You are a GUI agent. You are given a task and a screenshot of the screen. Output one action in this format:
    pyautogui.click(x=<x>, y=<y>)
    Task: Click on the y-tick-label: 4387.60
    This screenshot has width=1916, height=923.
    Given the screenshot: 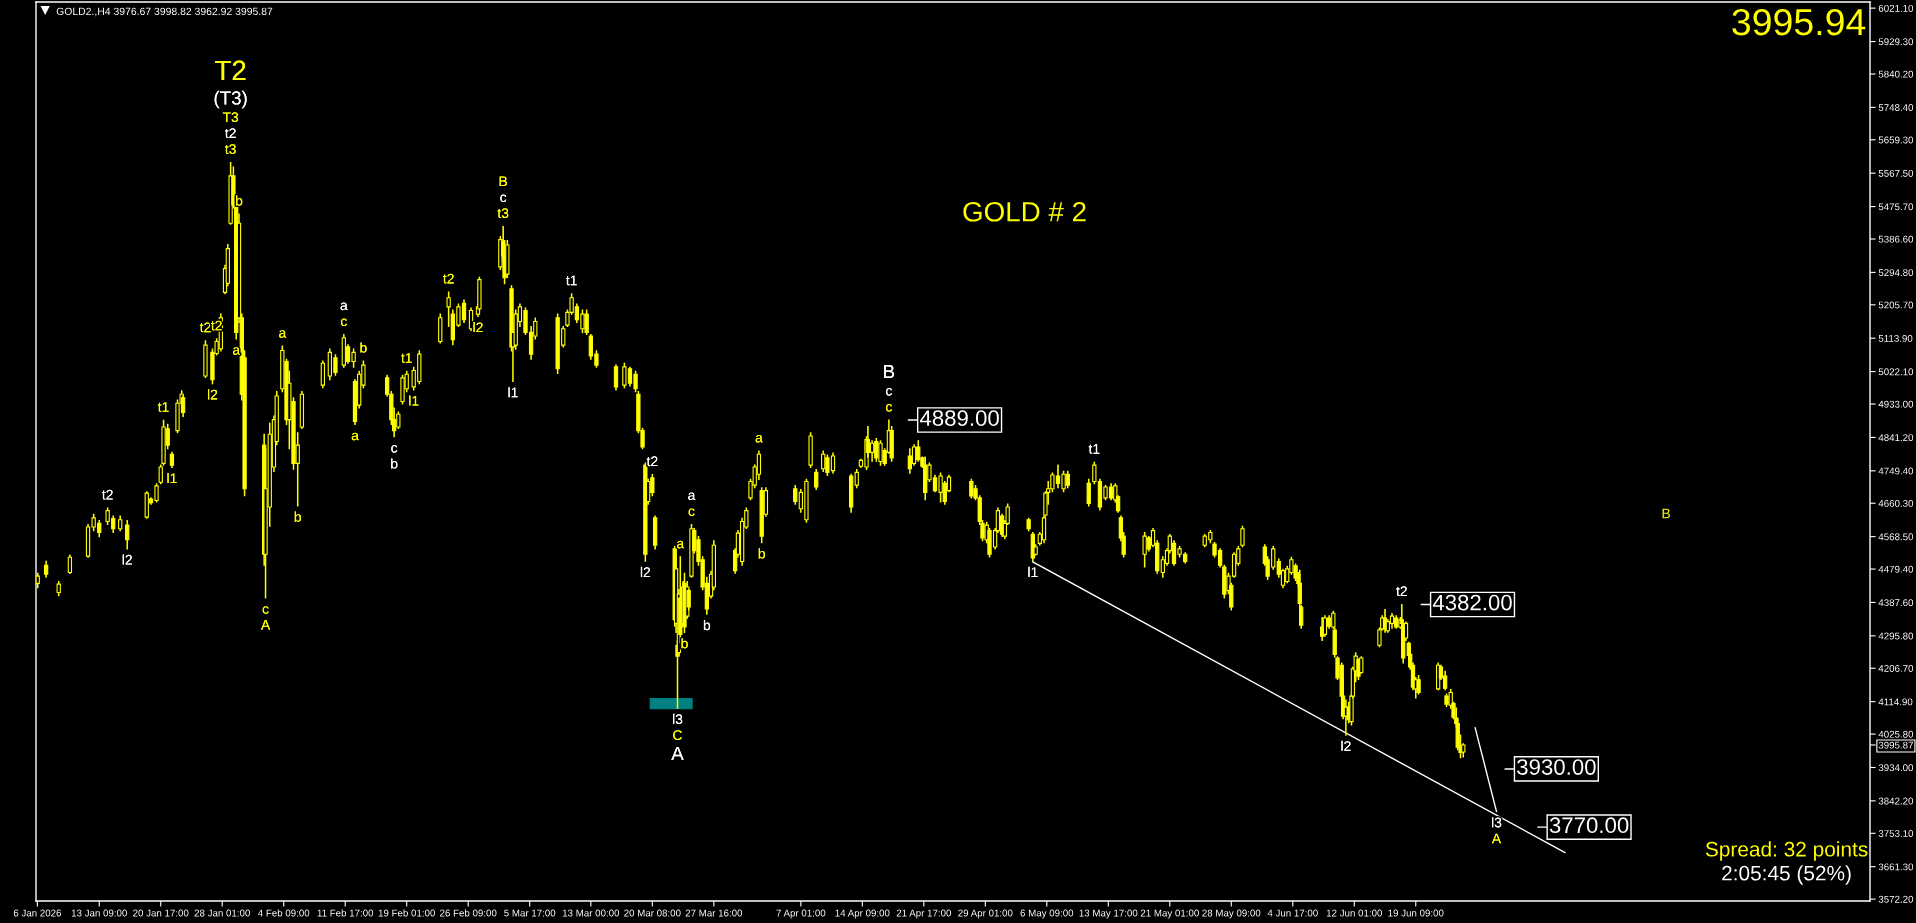 What is the action you would take?
    pyautogui.click(x=1896, y=603)
    